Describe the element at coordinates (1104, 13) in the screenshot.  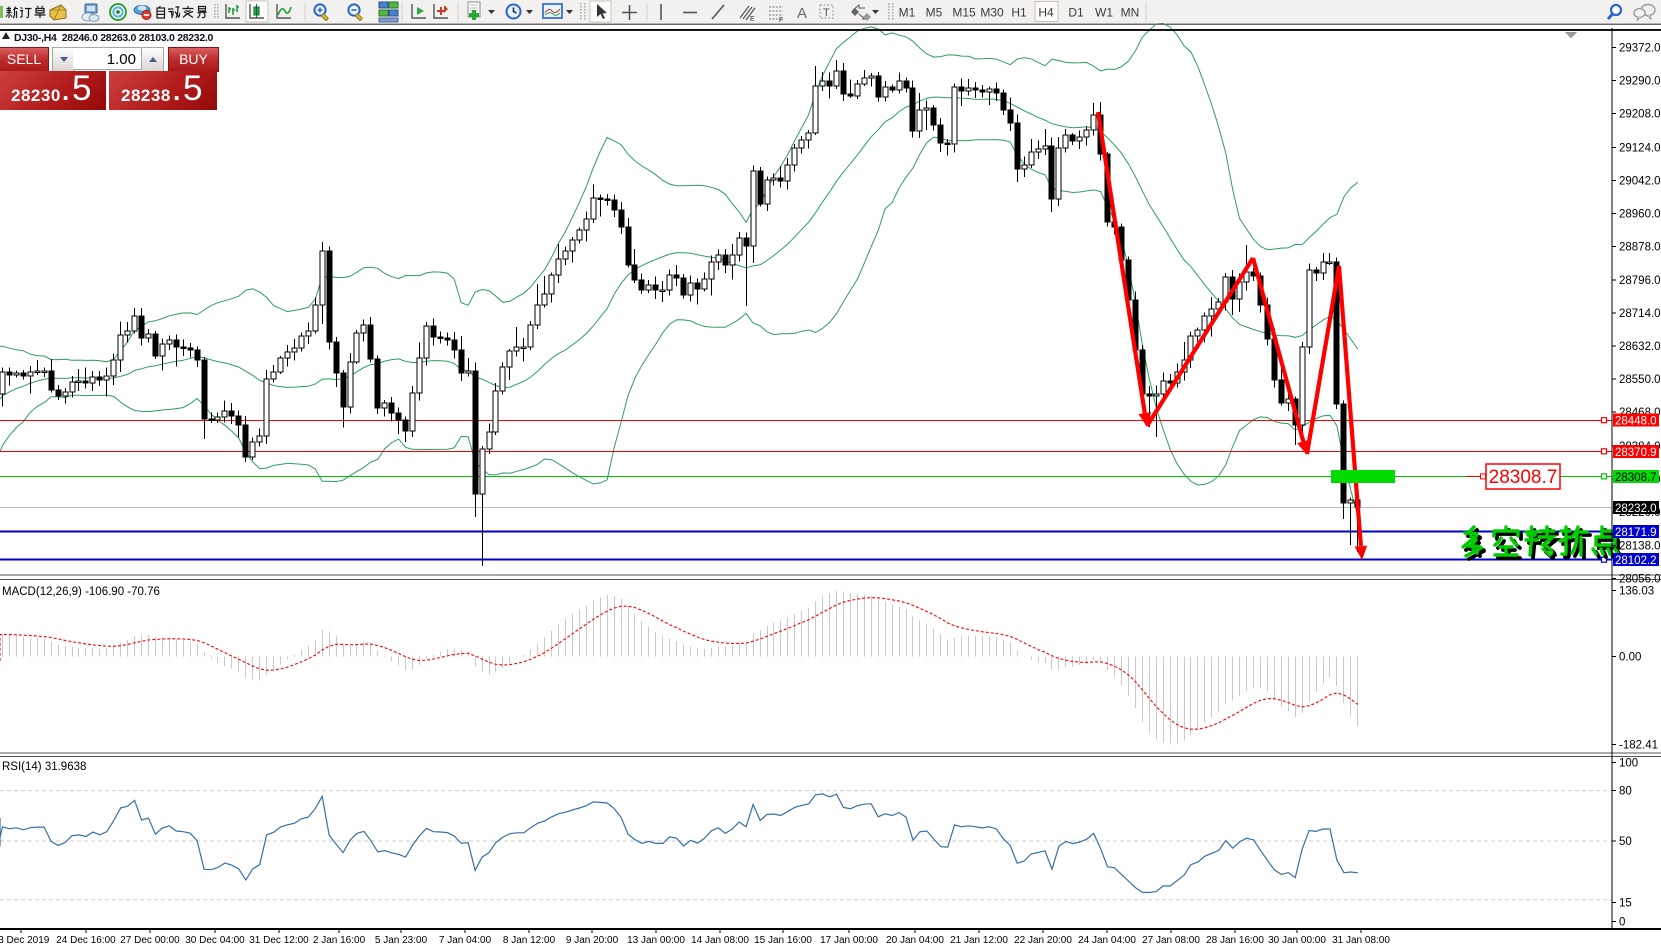
I see `svg-text: W1` at that location.